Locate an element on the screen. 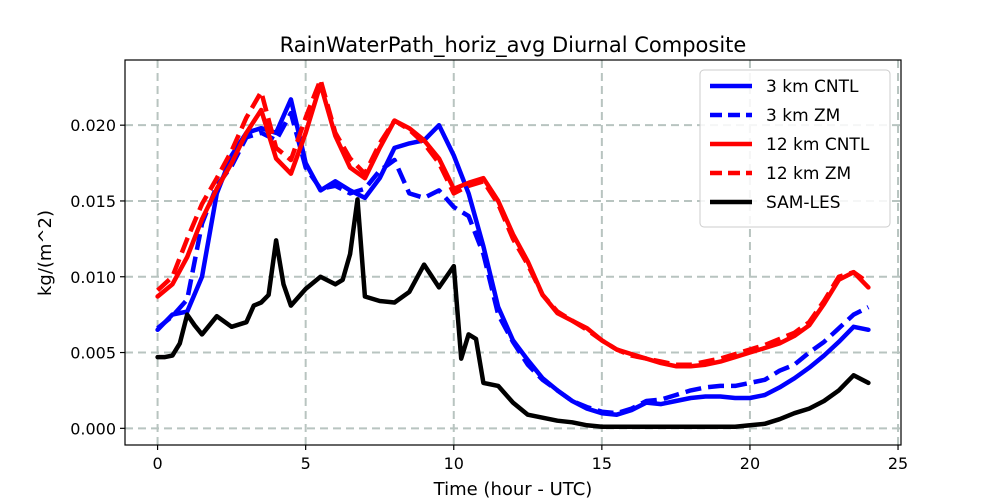 This screenshot has height=500, width=1000. legend-label: 3 km ZM is located at coordinates (803, 116).